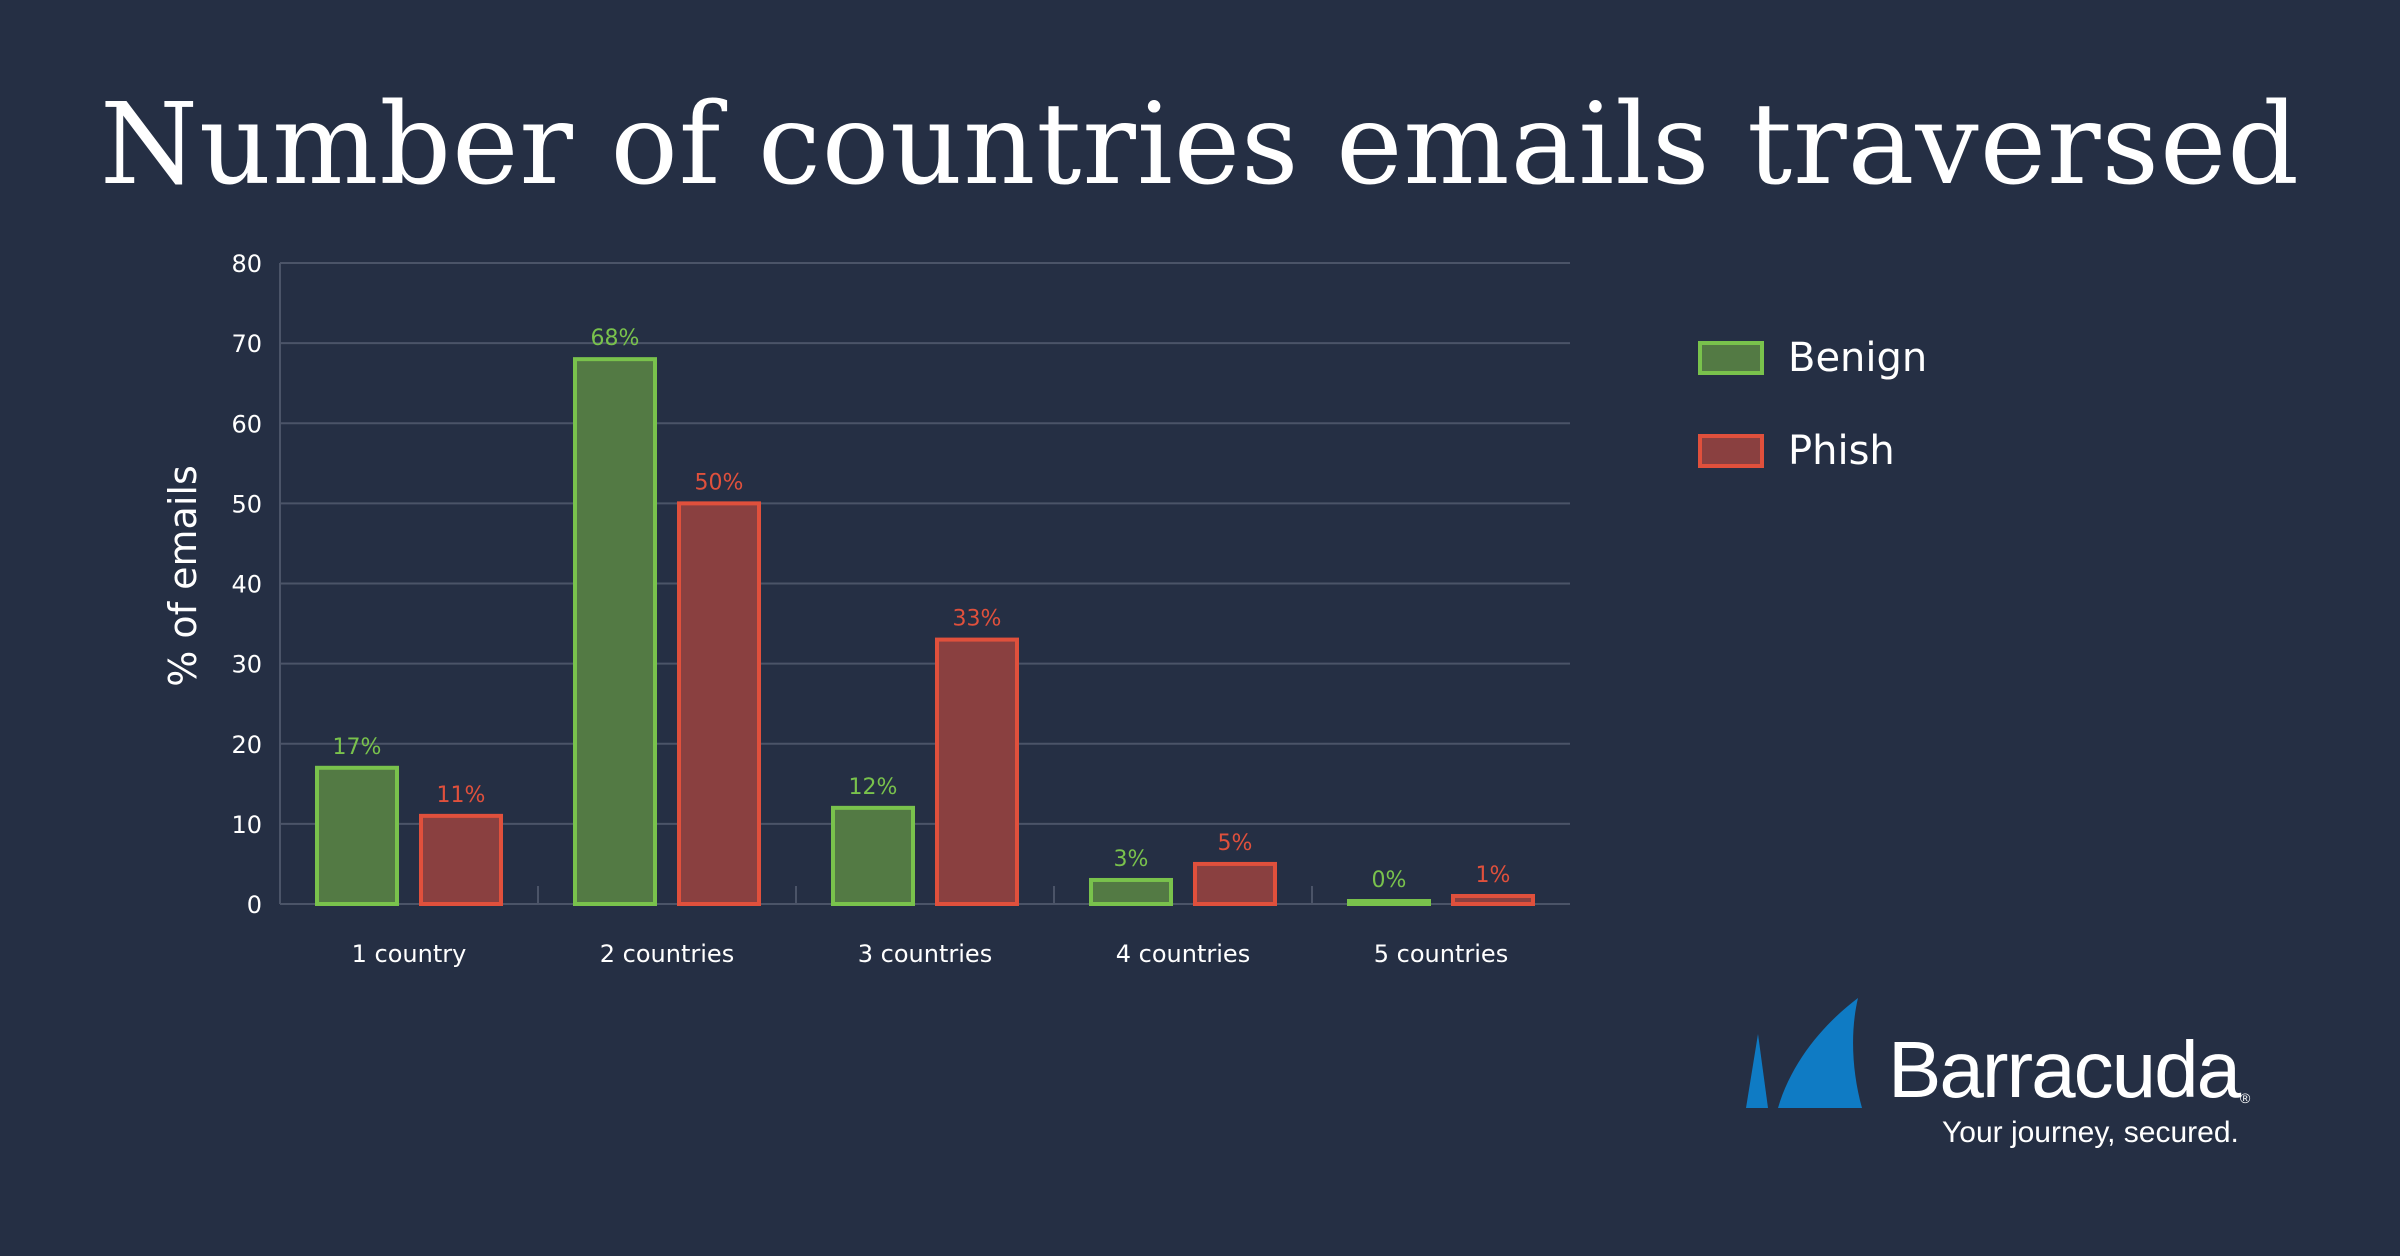  I want to click on x-tick-label: 1 country, so click(409, 954).